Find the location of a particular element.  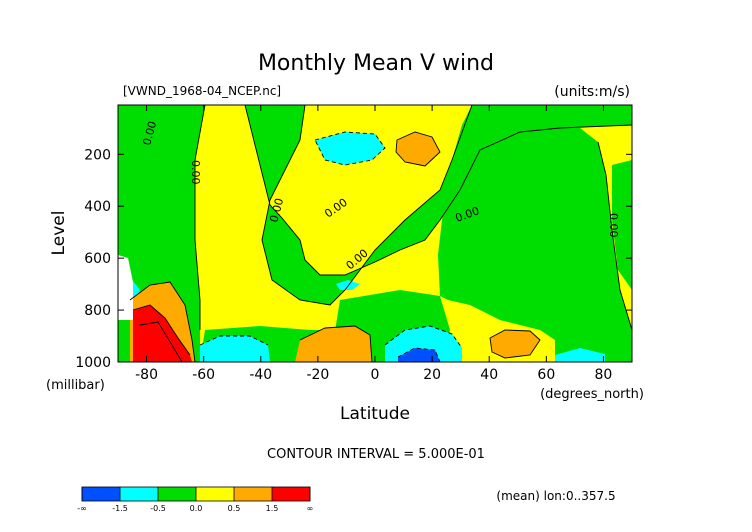

x-tick-label: -60 is located at coordinates (203, 375).